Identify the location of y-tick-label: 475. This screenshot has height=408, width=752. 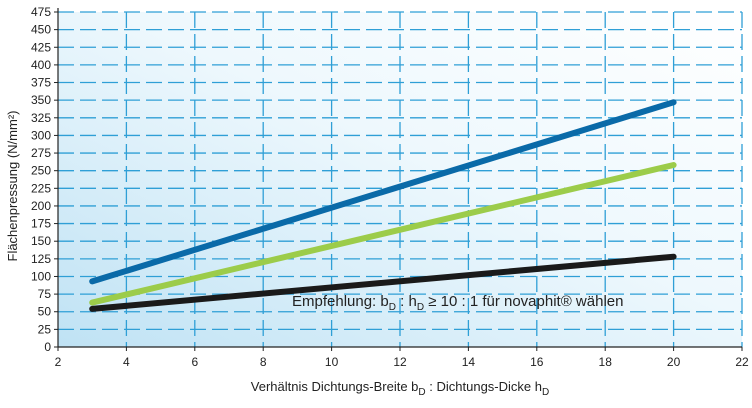
(41, 12).